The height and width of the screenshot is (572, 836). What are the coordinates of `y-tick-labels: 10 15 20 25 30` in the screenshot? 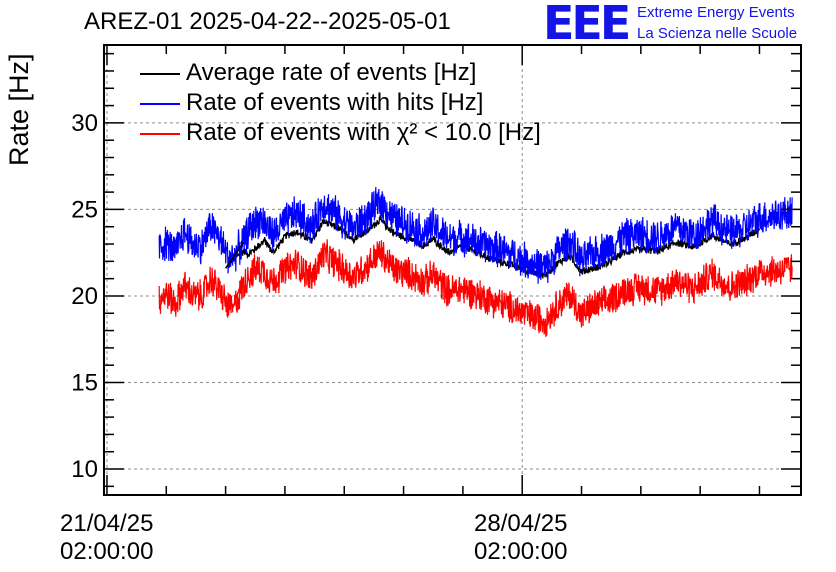 It's located at (84, 296).